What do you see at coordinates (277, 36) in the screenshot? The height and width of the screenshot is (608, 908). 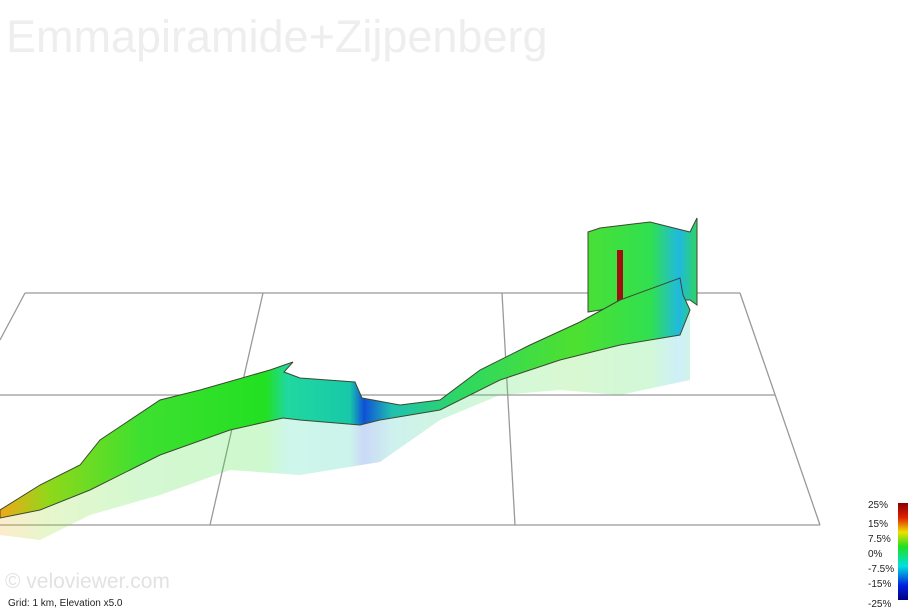 I see `title: Emmapiramide+Zijpenberg` at bounding box center [277, 36].